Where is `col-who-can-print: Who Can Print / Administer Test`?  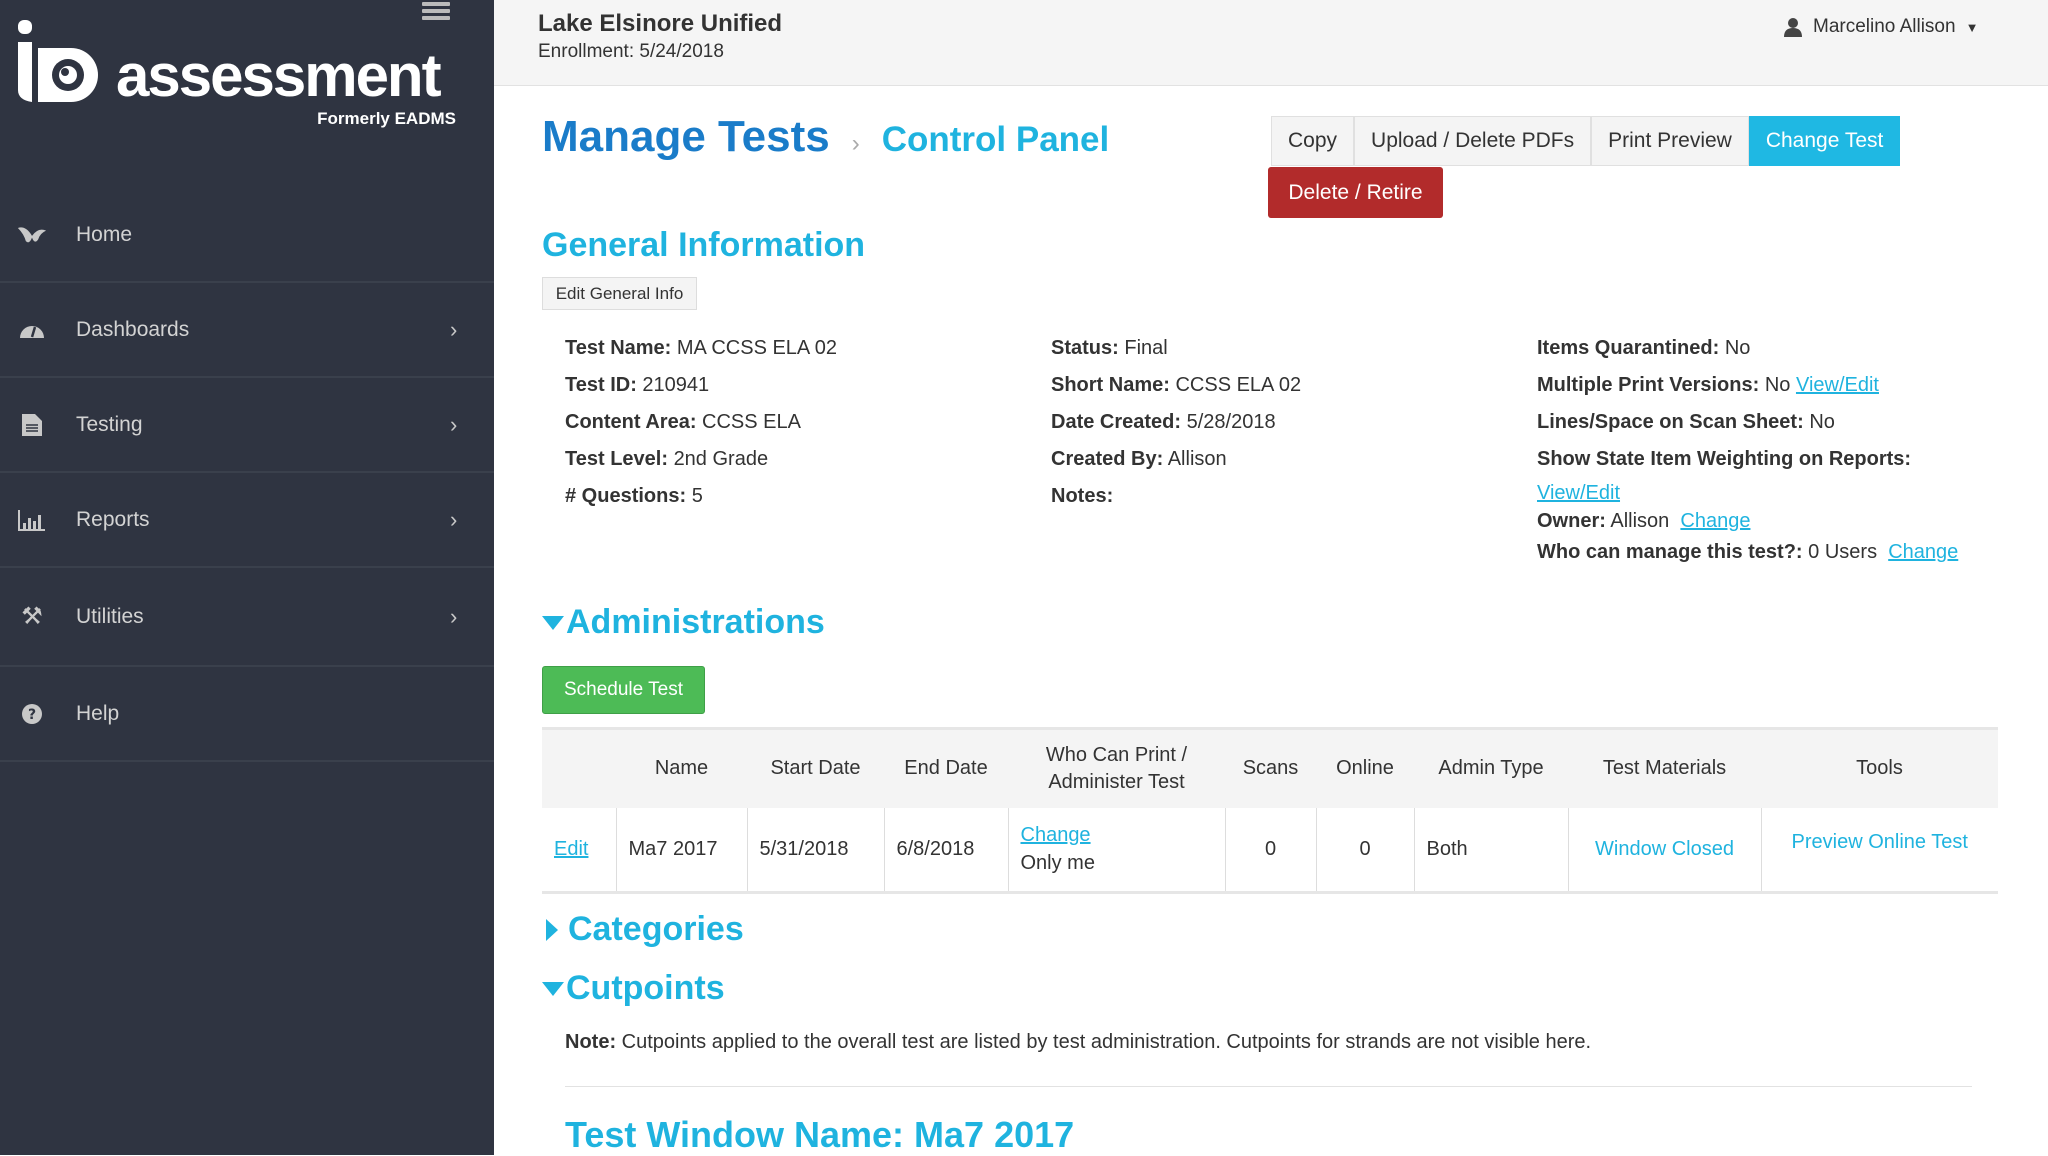
col-who-can-print: Who Can Print / Administer Test is located at coordinates (1116, 768).